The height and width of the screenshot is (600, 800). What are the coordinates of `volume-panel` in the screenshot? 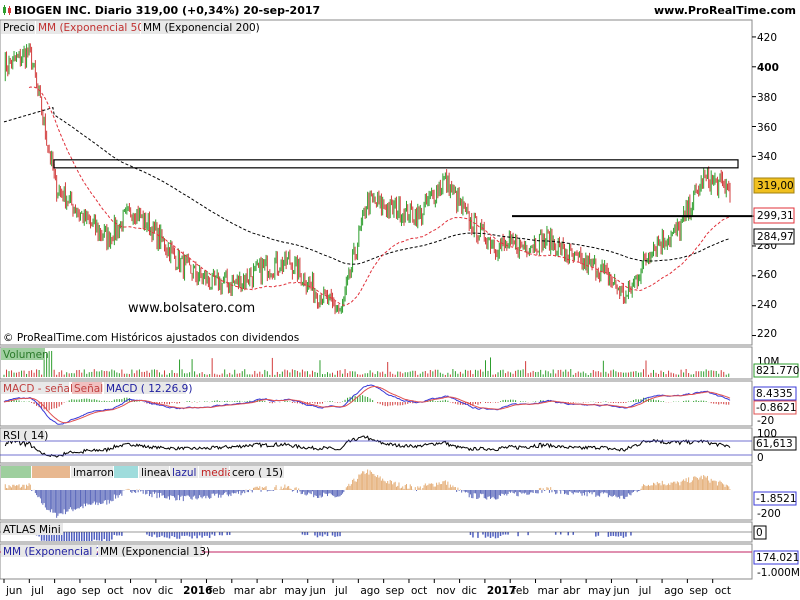 It's located at (376, 363).